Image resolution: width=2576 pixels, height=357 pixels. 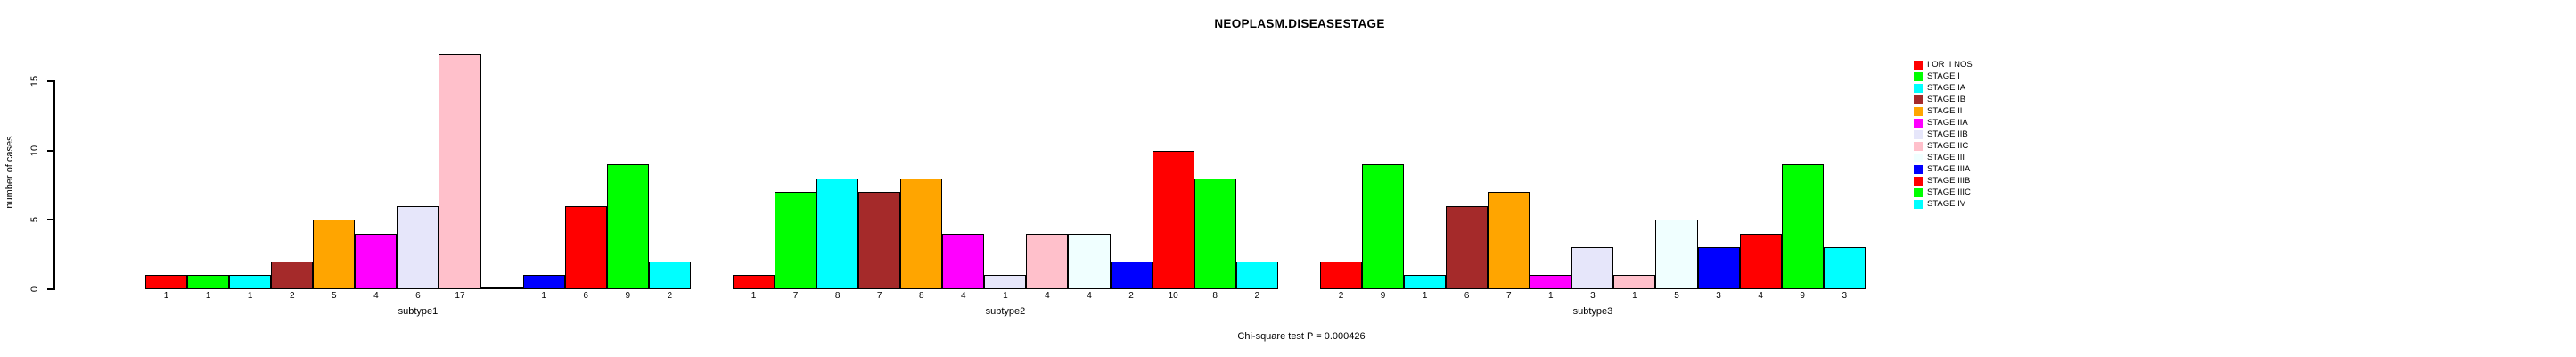 I want to click on legend-label-stage-i: STAGE I, so click(x=1943, y=76).